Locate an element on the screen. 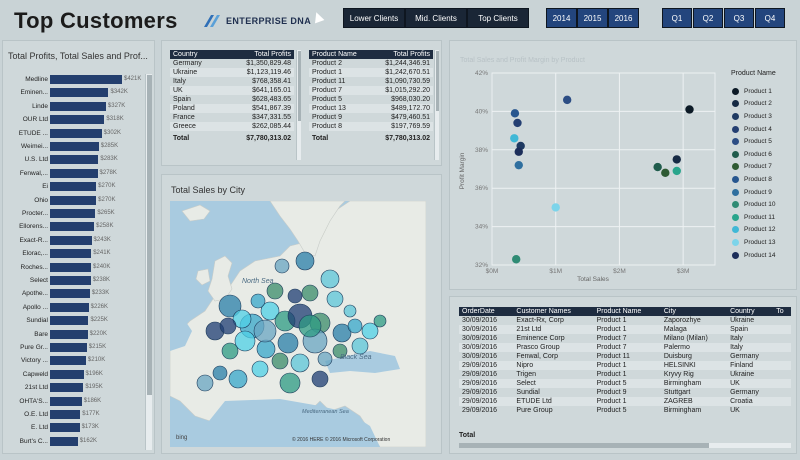 The height and width of the screenshot is (460, 800). customer-bar-row: Roches... $240K is located at coordinates (73, 267).